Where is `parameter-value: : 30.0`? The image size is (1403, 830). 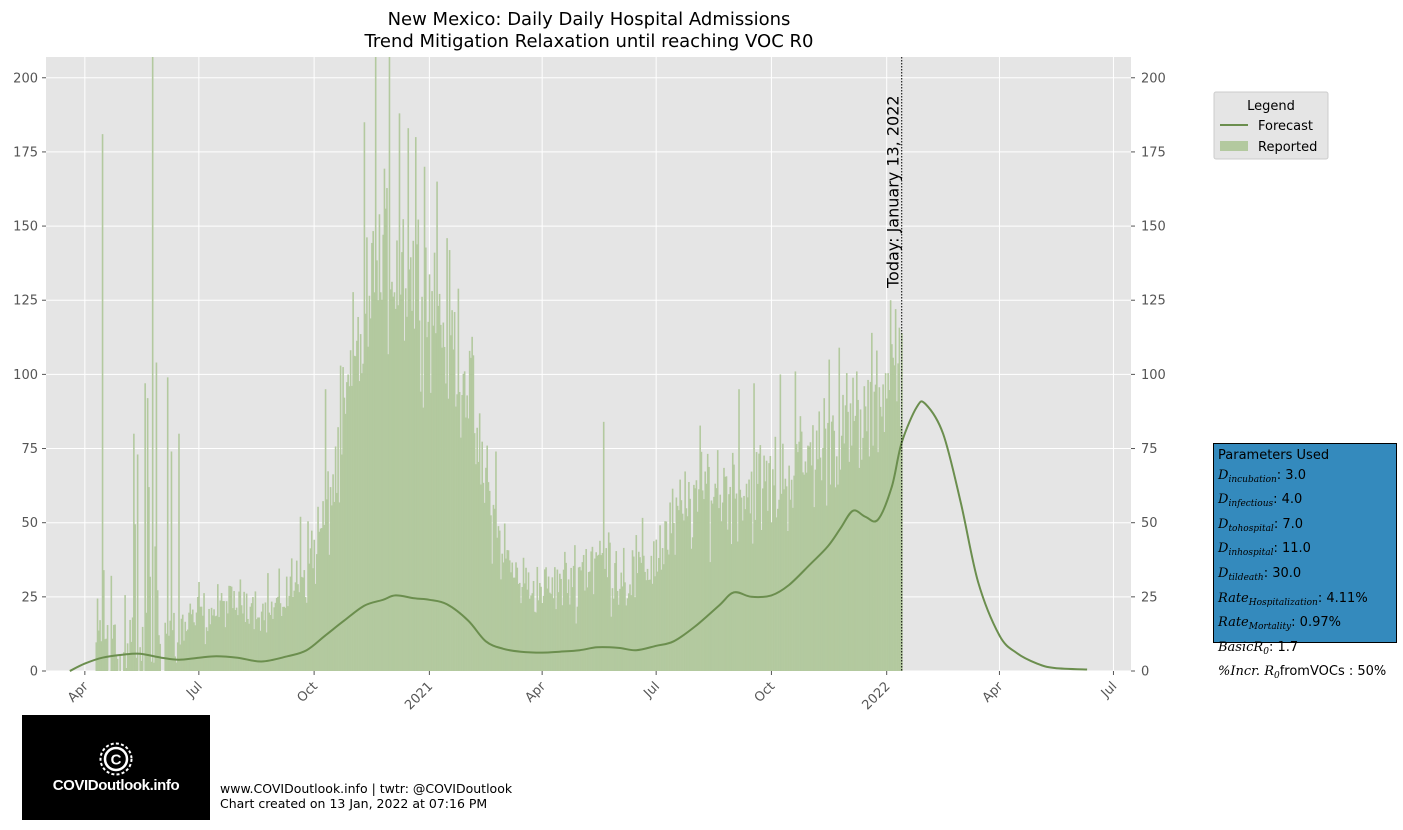 parameter-value: : 30.0 is located at coordinates (1282, 573).